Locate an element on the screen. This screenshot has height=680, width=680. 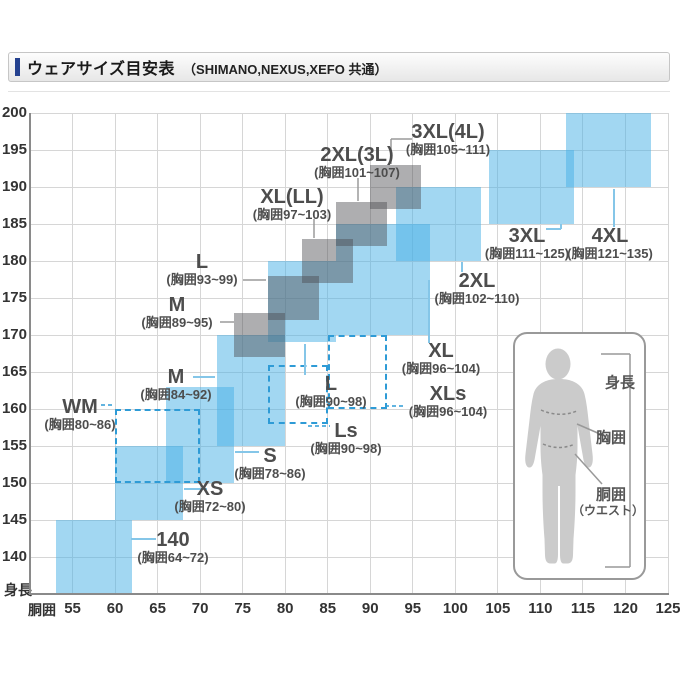
size-label-ls: Ls (胸囲90~98) is located at coordinates (345, 438).